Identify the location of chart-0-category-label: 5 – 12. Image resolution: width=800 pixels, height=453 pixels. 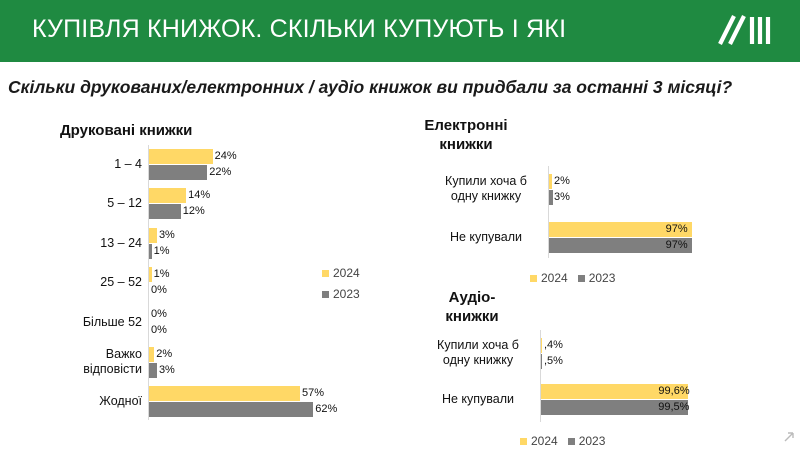
(124, 202).